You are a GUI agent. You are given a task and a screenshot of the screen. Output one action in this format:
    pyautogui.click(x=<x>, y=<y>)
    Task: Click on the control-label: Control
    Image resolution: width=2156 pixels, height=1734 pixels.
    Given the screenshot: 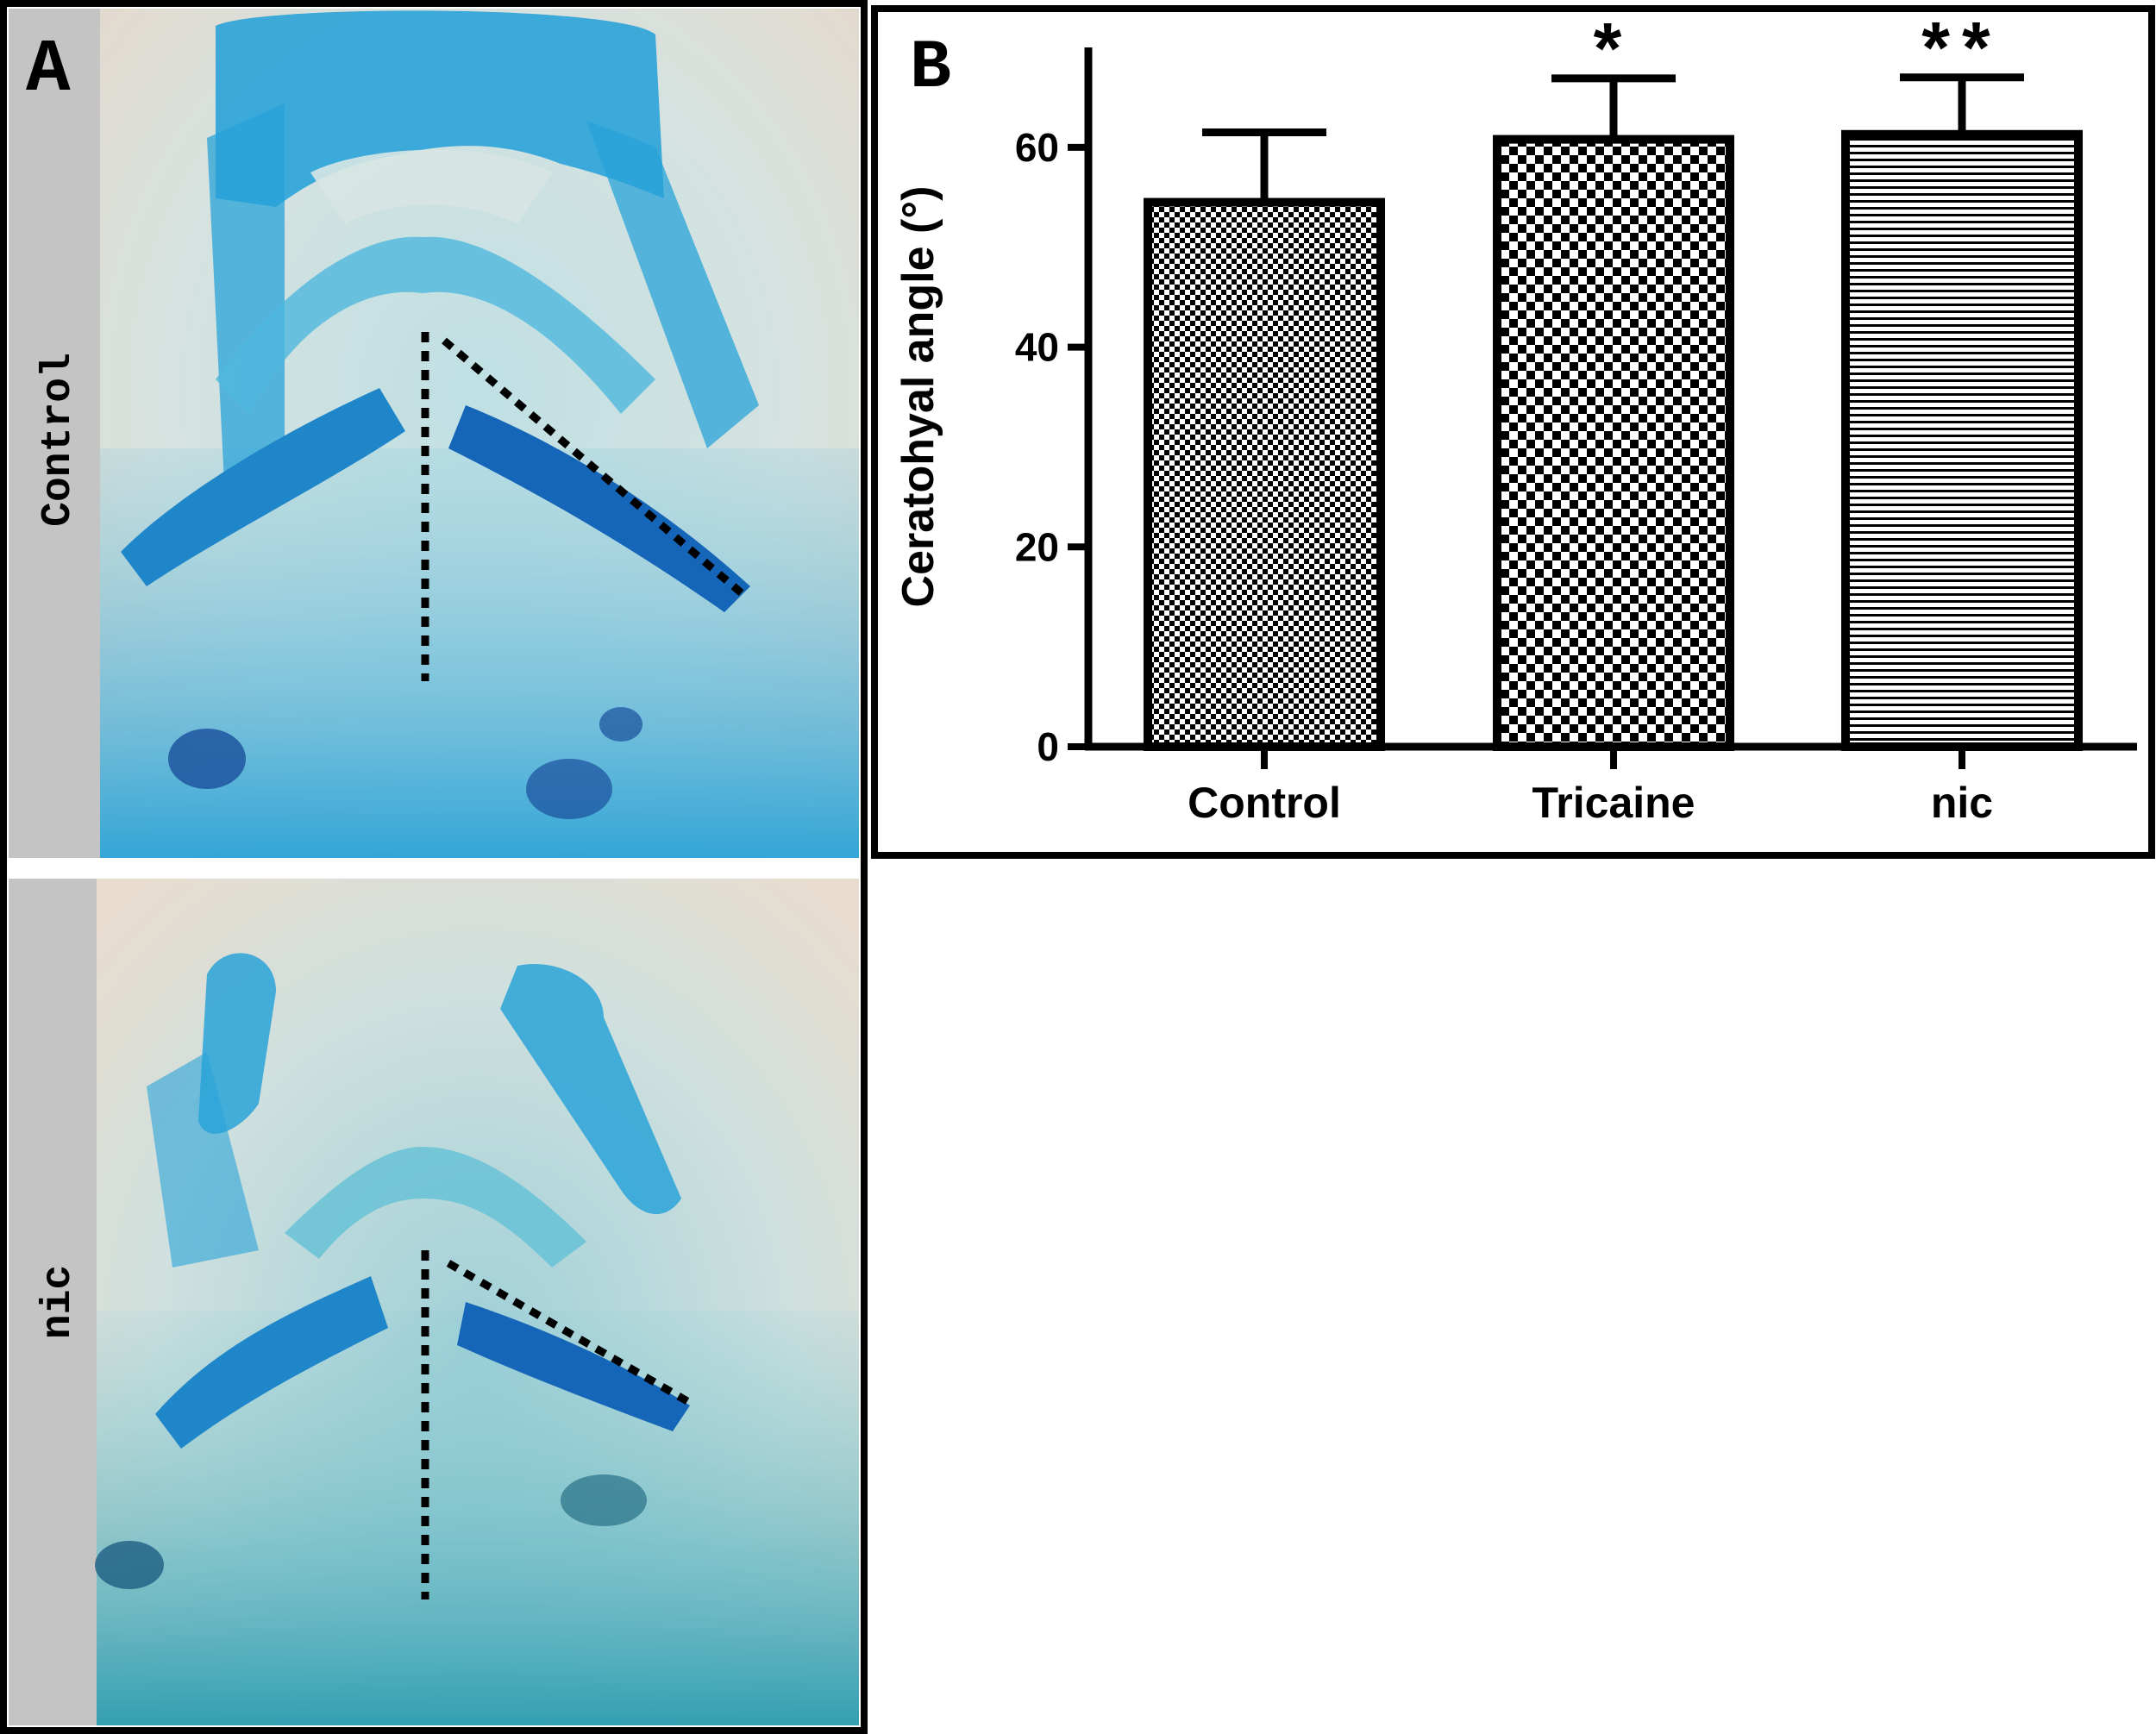 What is the action you would take?
    pyautogui.click(x=58, y=440)
    